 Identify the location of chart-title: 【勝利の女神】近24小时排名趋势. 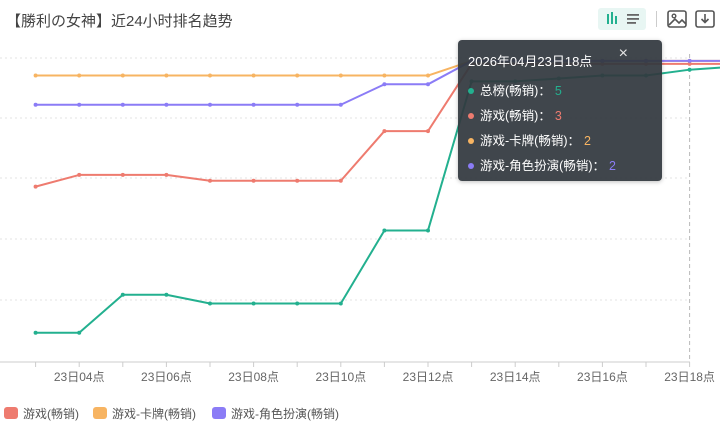
(119, 21).